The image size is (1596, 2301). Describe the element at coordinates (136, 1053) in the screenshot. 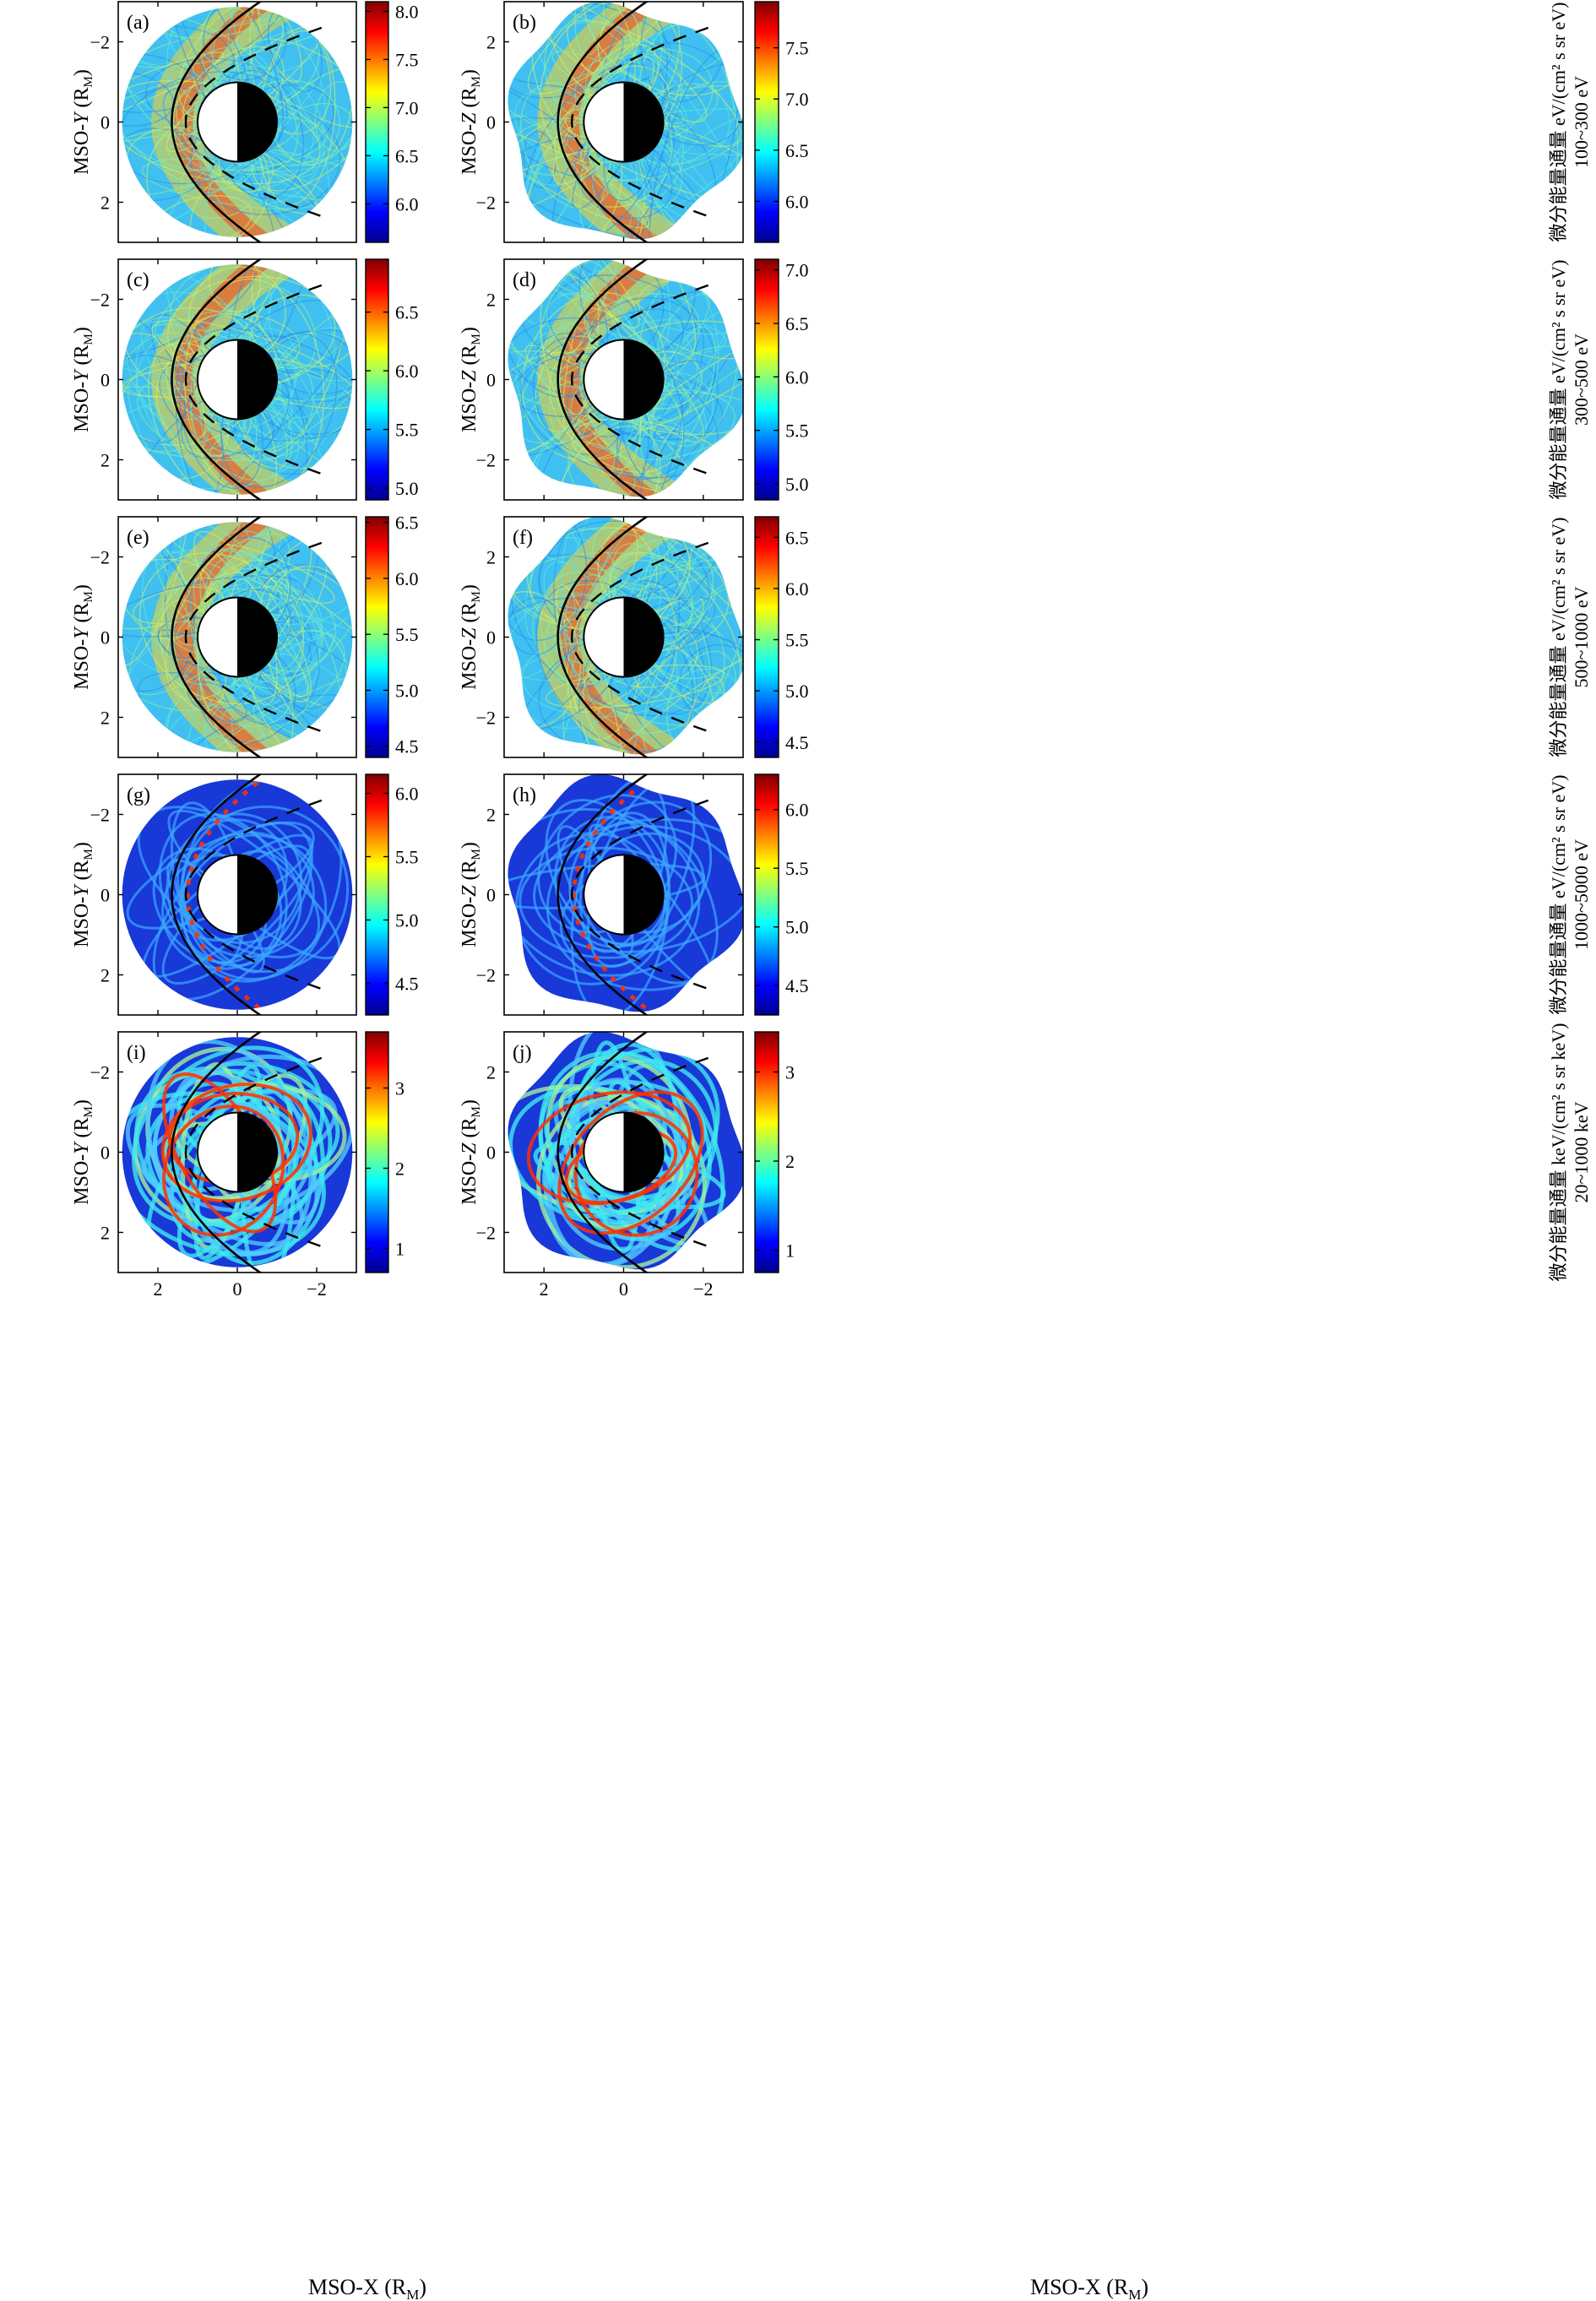

I see `panel-letter: (i)` at that location.